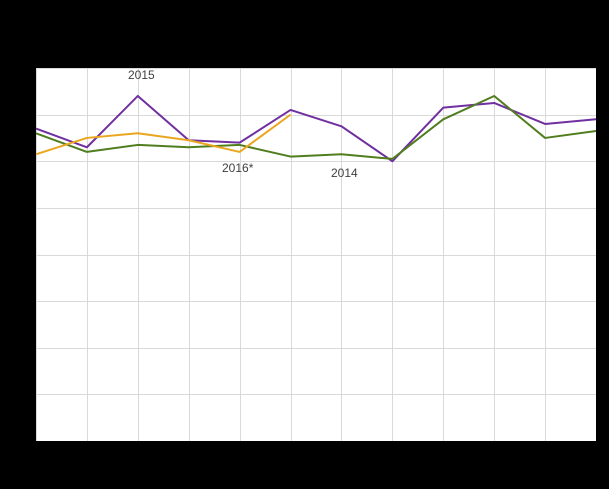  Describe the element at coordinates (164, 134) in the screenshot. I see `series-line-2016` at that location.